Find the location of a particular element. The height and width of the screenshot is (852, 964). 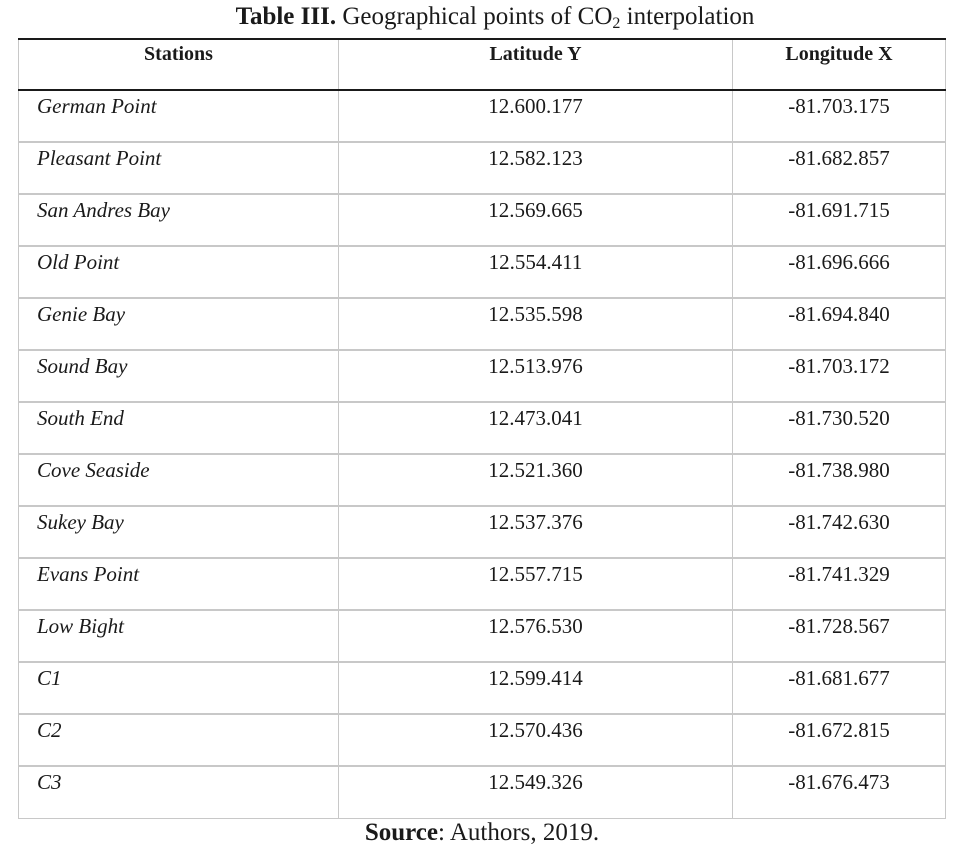

station-cell: San Andres Bay is located at coordinates (178, 220).